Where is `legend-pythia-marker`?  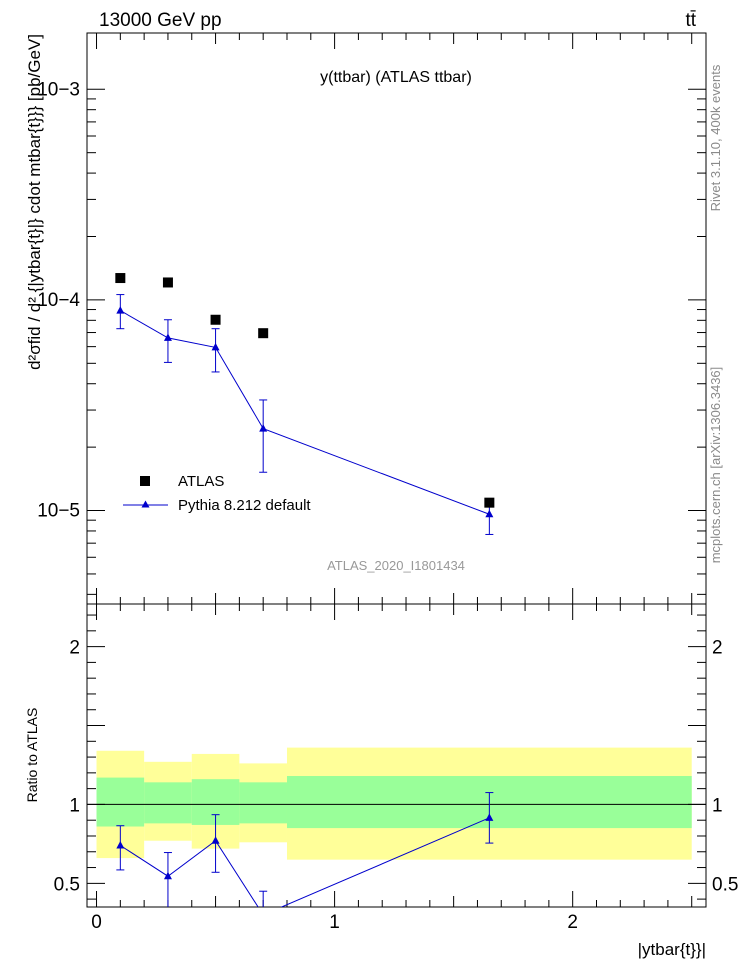 legend-pythia-marker is located at coordinates (145, 504).